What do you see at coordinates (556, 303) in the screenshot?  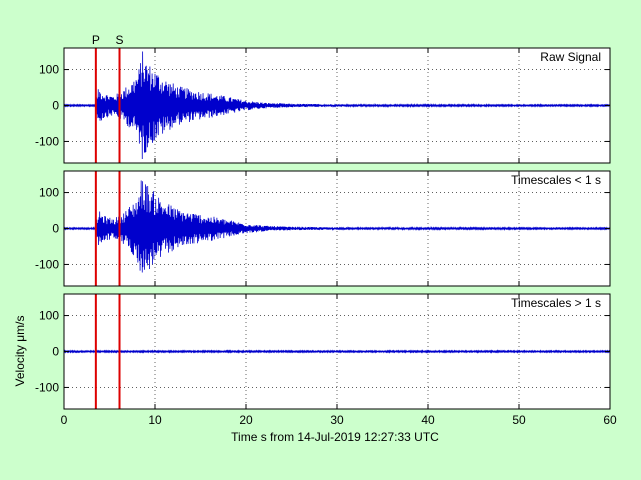 I see `panel-title: Timescales > 1 s` at bounding box center [556, 303].